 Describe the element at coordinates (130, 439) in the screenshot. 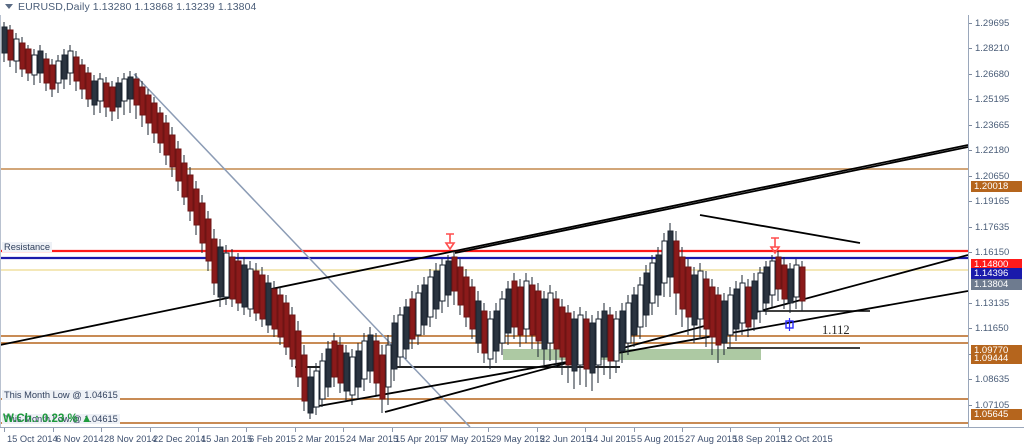

I see `date-tick-label: 28 Nov 2014` at that location.